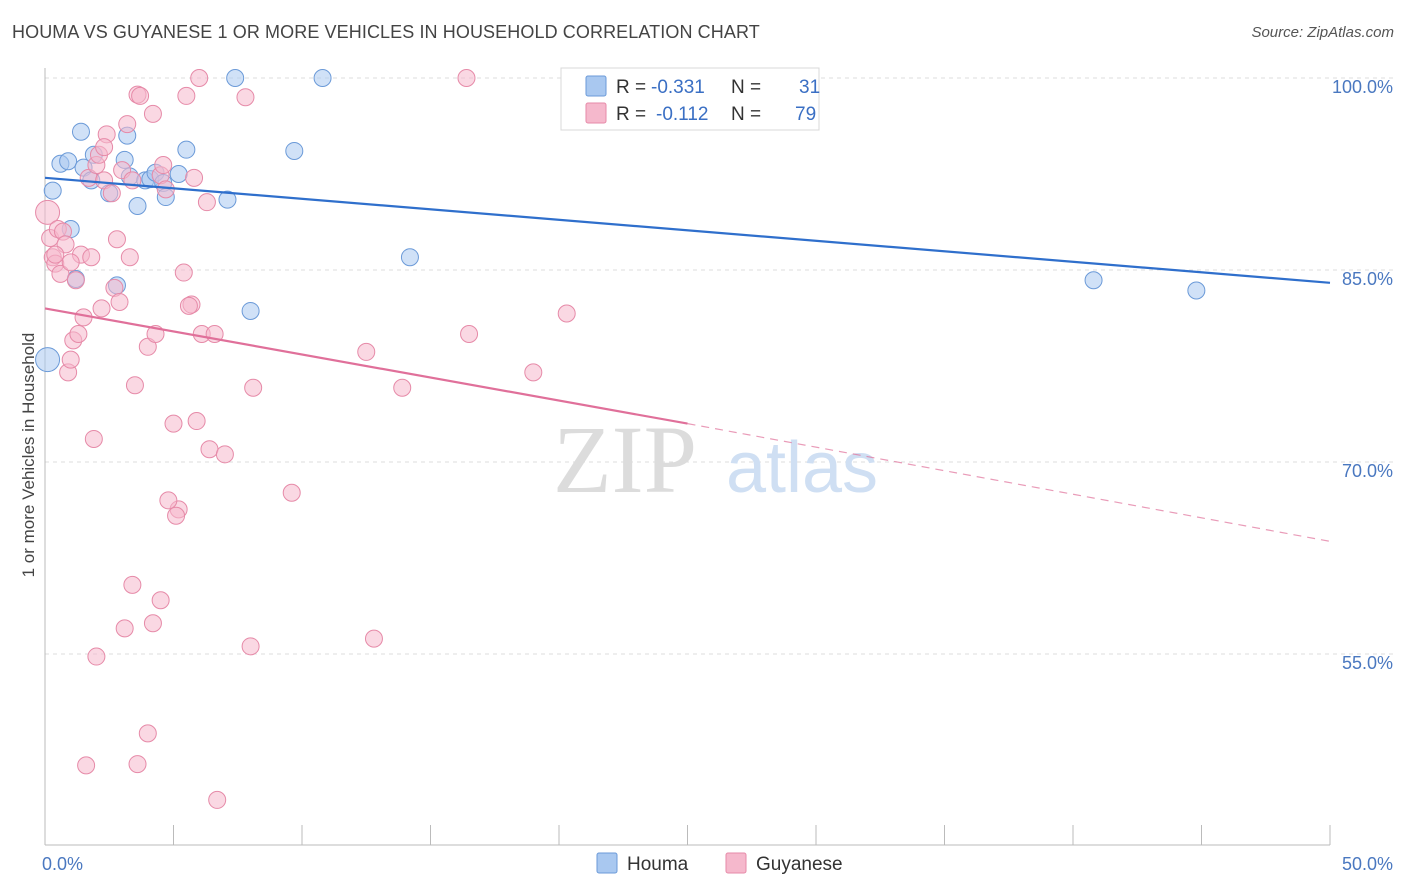  What do you see at coordinates (802, 468) in the screenshot?
I see `watermark-atlas: atlas` at bounding box center [802, 468].